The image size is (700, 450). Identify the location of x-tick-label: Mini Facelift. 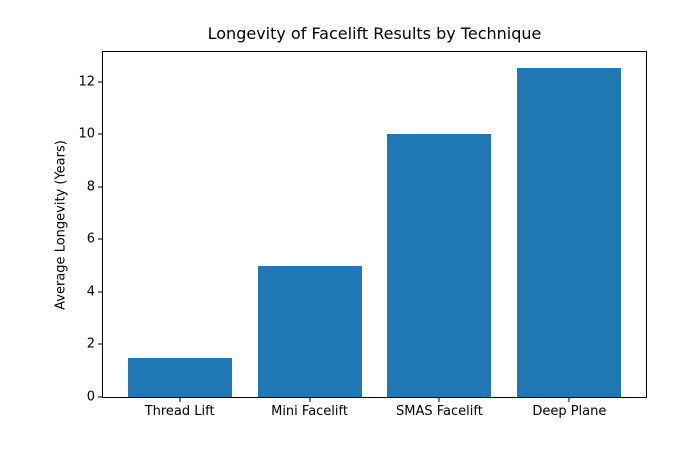
(309, 411).